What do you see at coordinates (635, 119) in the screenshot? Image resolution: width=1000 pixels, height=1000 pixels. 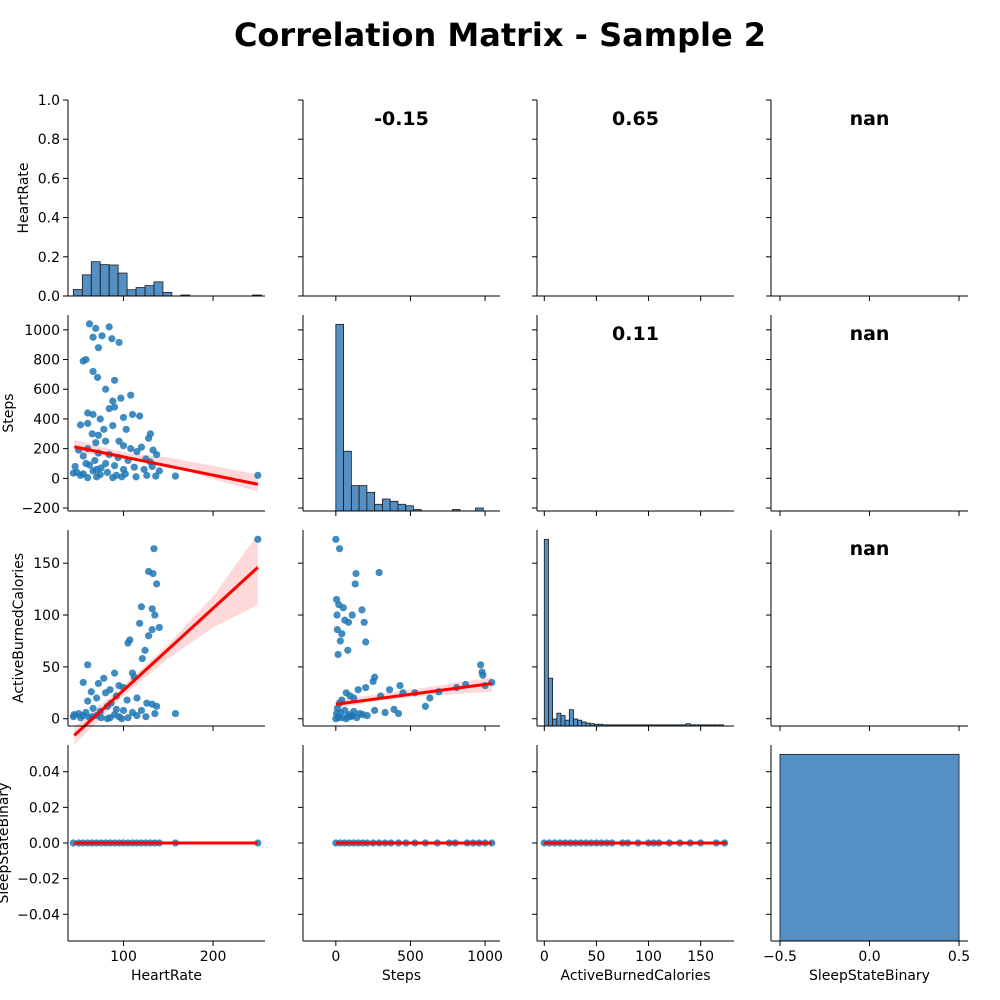 I see `correlation-label: 0.65` at bounding box center [635, 119].